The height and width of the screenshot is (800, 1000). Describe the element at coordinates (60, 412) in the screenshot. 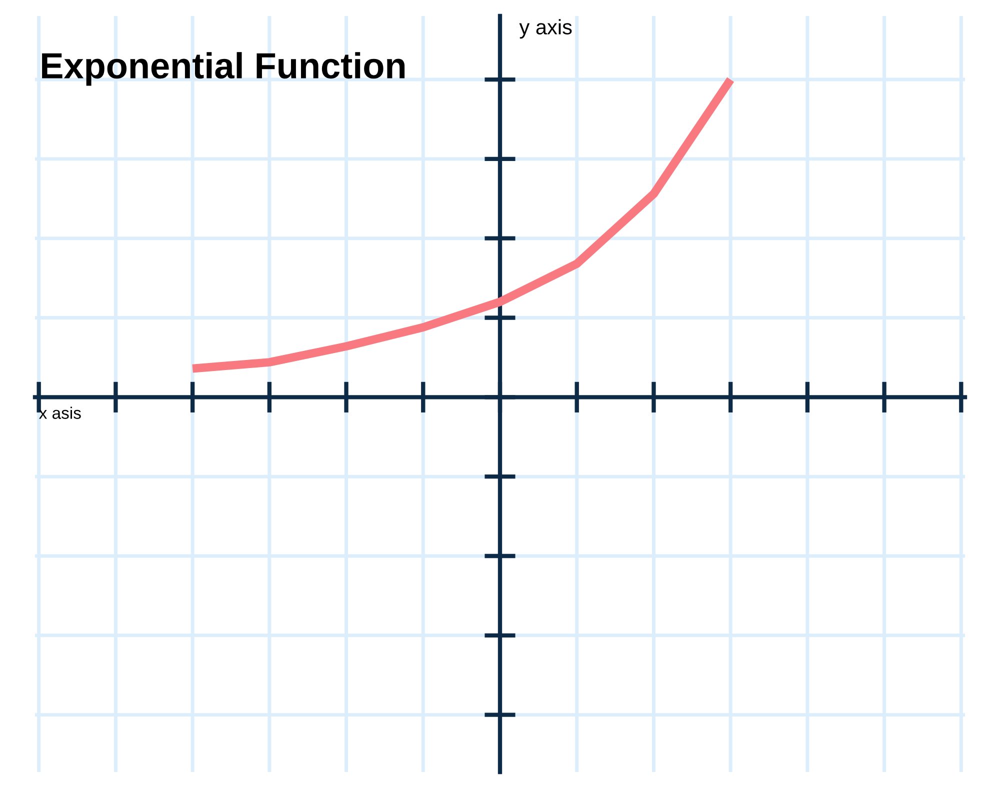

I see `x-axis-title: x asis` at that location.